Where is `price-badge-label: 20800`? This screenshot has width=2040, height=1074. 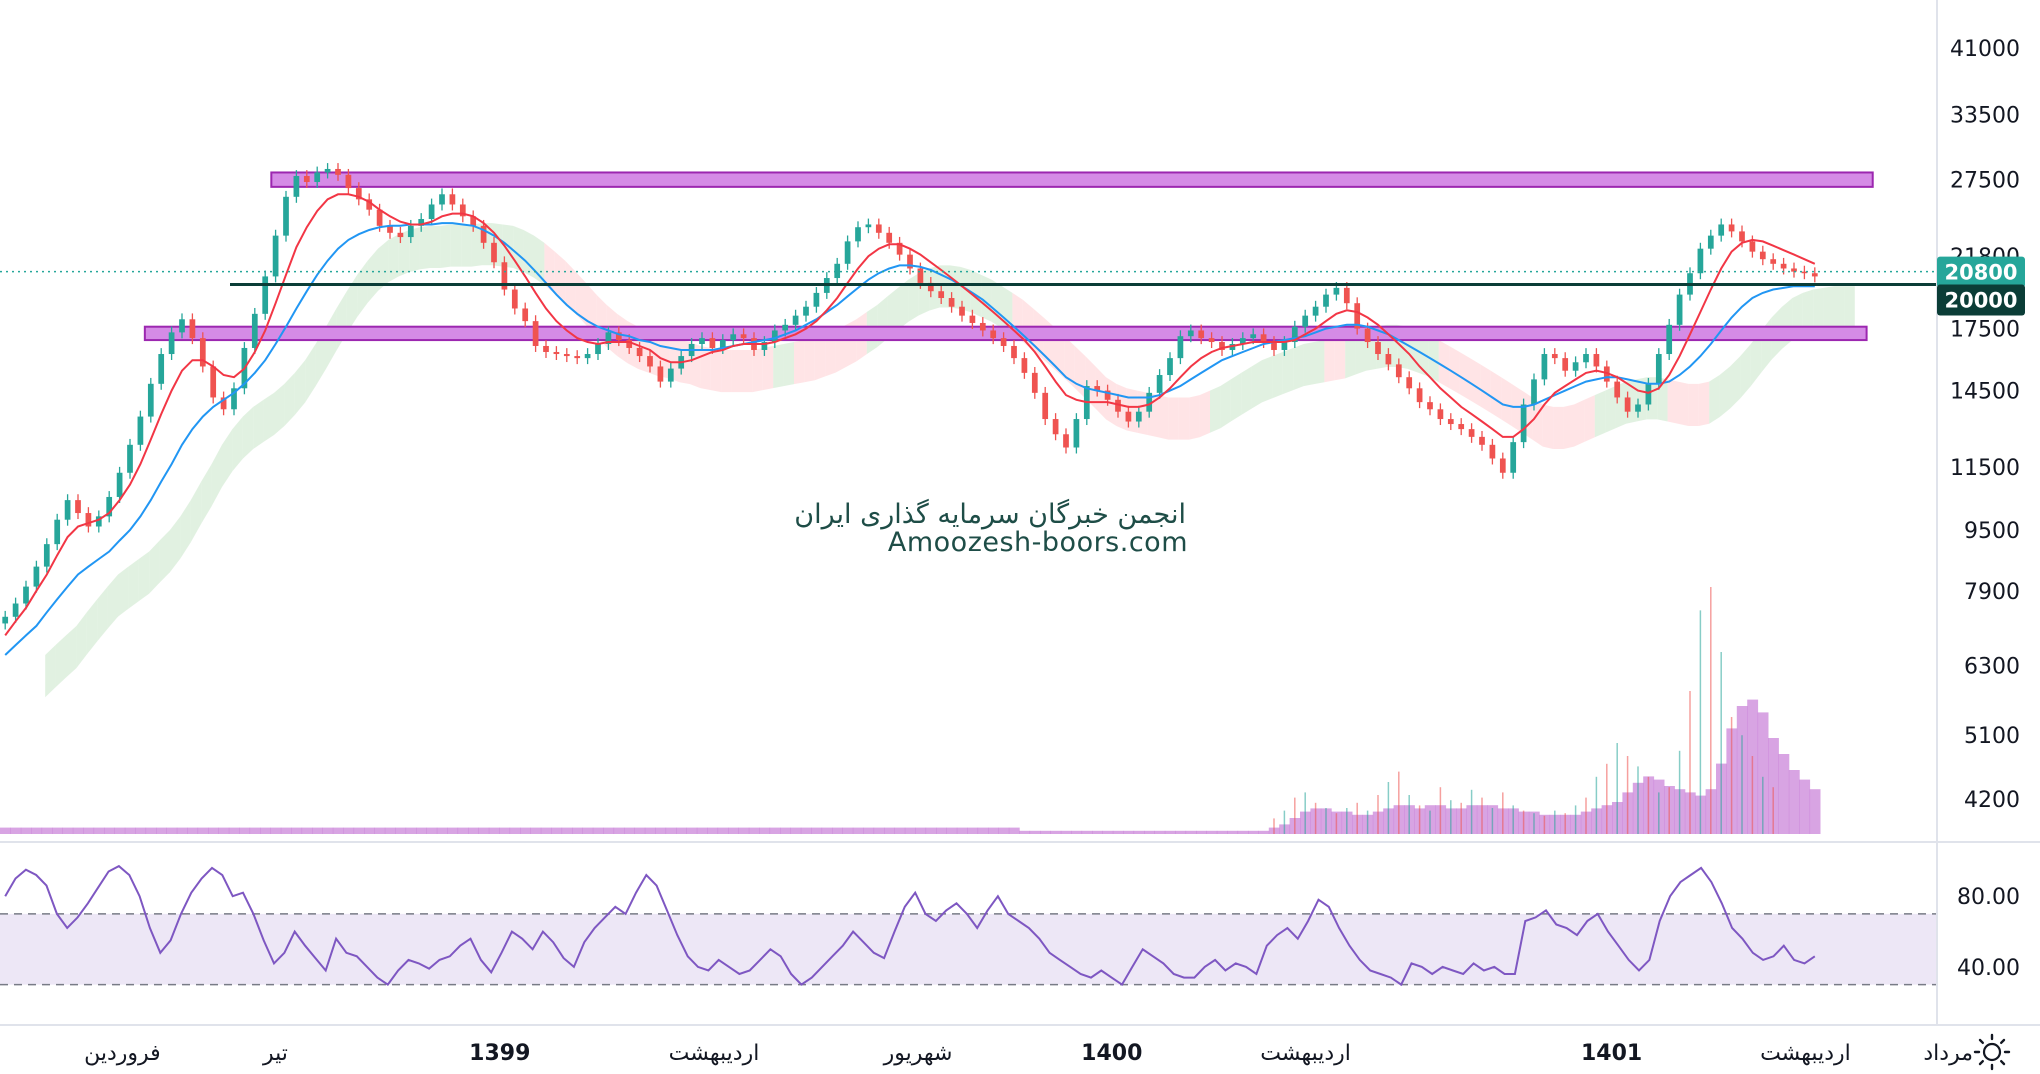 price-badge-label: 20800 is located at coordinates (1980, 273).